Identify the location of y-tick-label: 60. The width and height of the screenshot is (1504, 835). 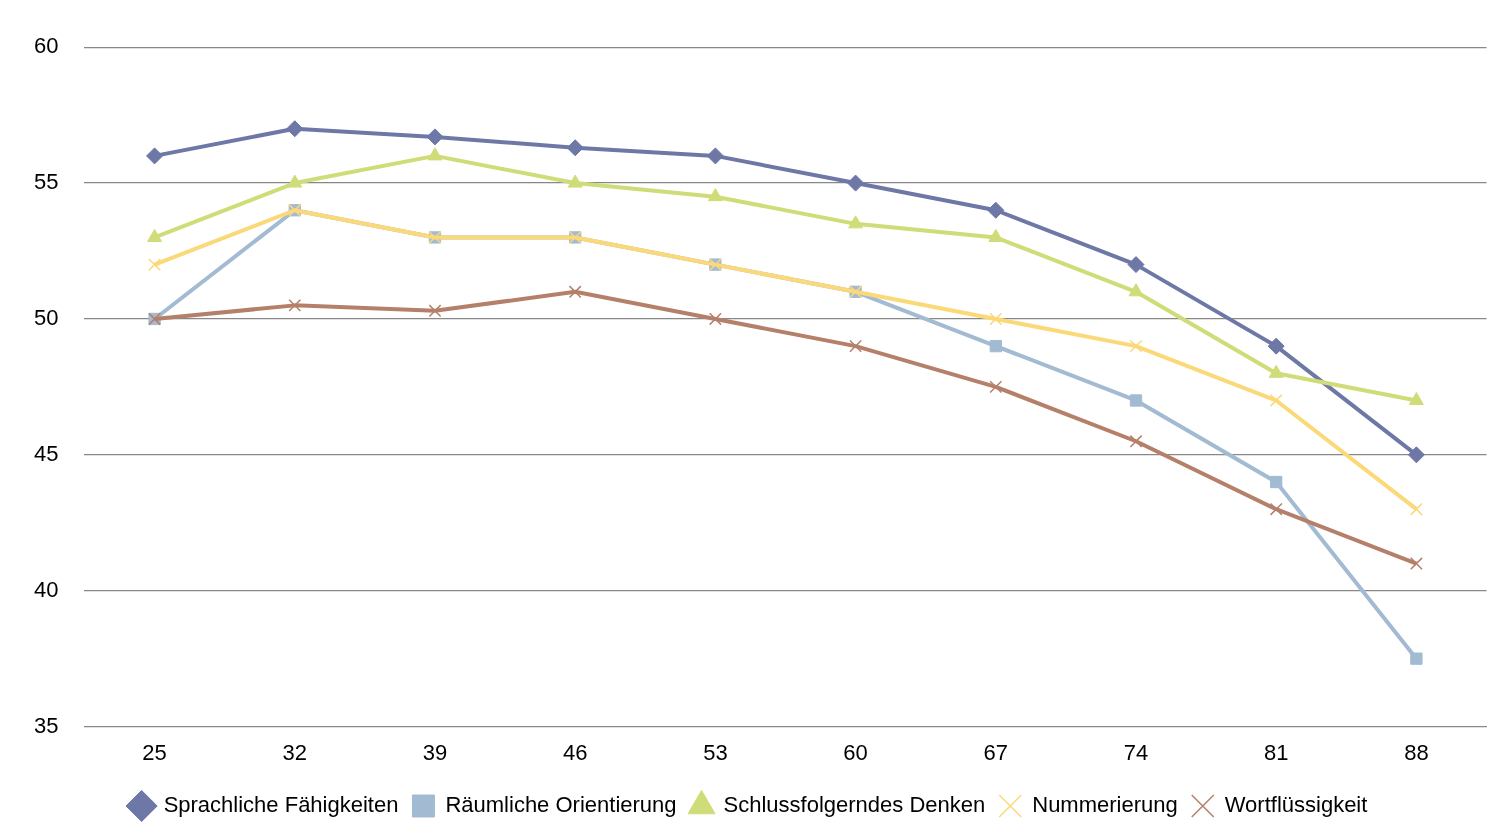
(46, 46).